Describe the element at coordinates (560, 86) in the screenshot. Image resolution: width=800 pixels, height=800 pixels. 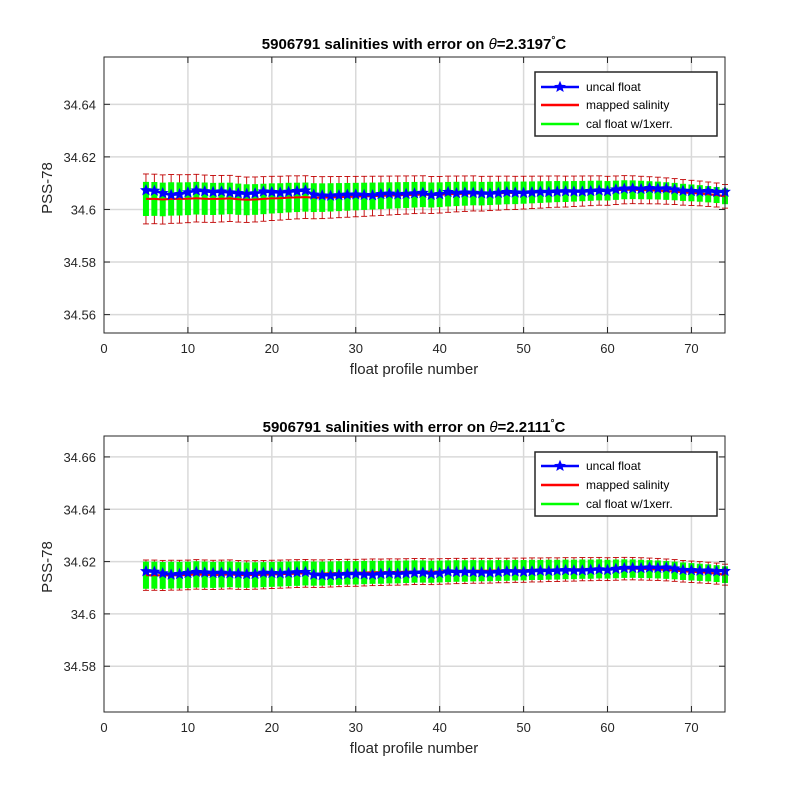
I see `chart-top-legend-marker-uncal` at that location.